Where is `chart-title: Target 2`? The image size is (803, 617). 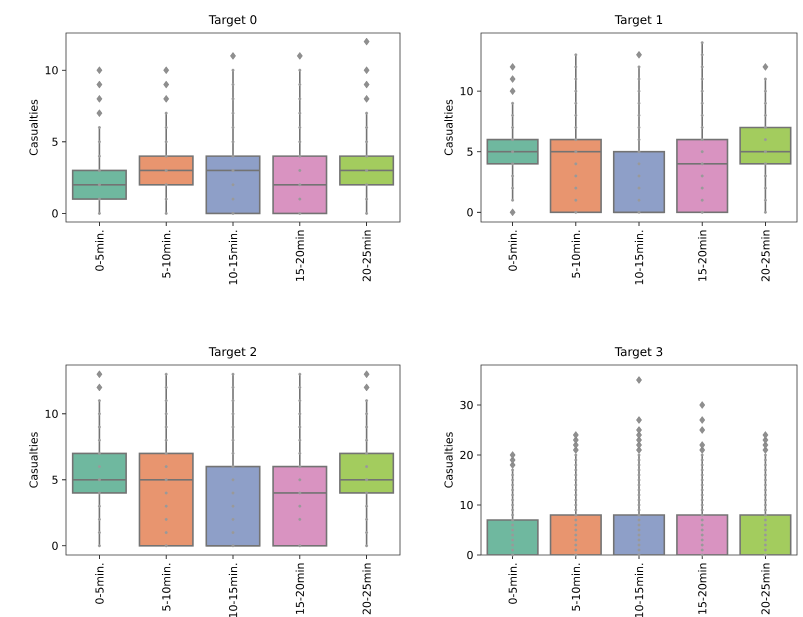 chart-title: Target 2 is located at coordinates (232, 352).